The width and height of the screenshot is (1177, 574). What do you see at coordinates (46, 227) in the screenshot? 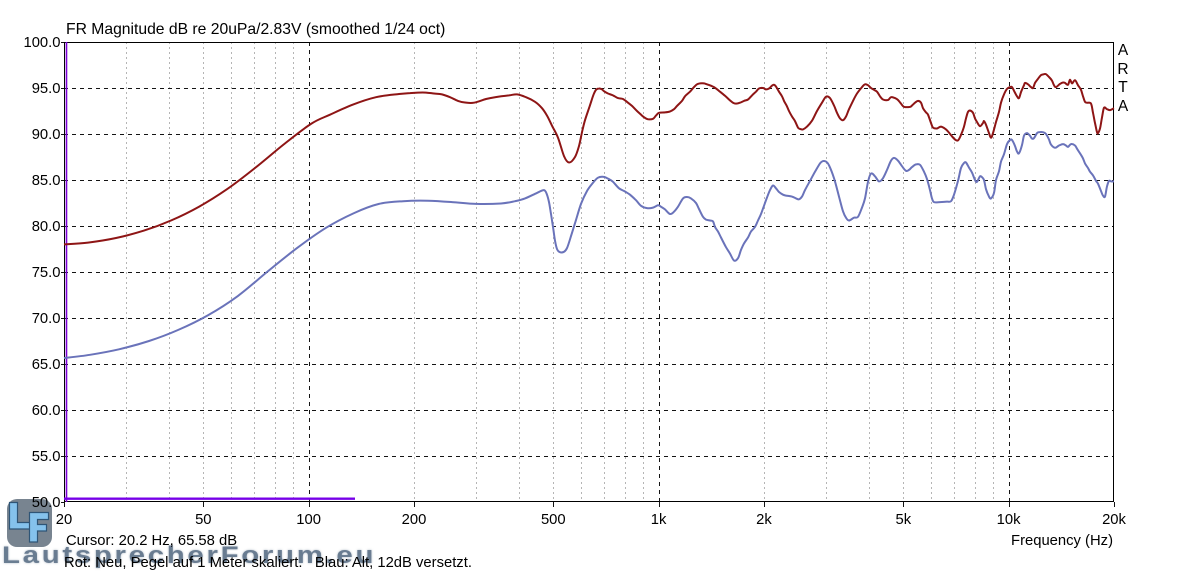
I see `svg-text: 80.0` at bounding box center [46, 227].